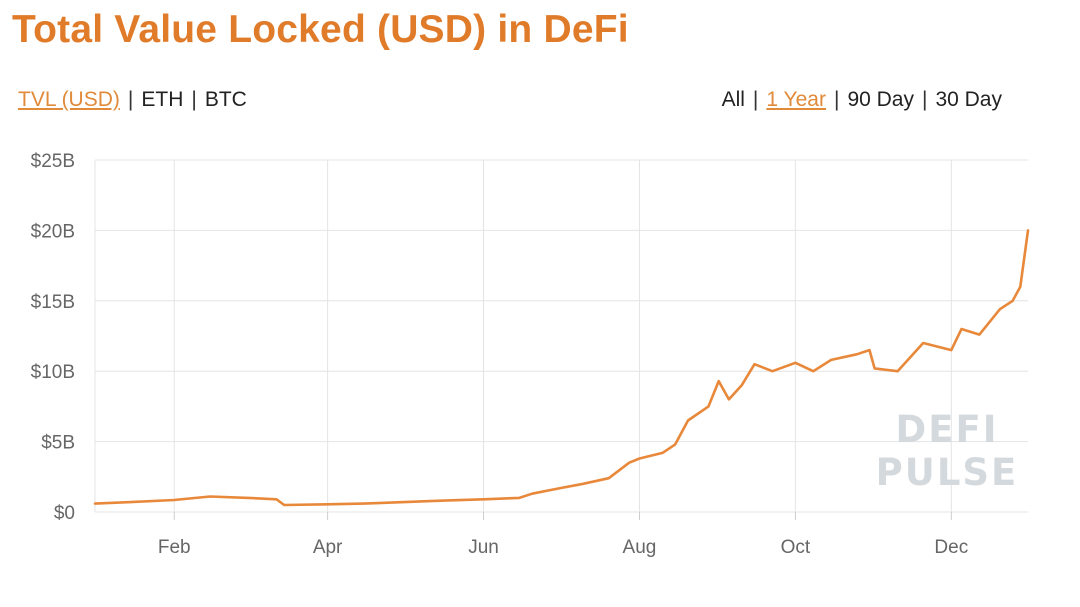 This screenshot has height=607, width=1080. I want to click on y-tick-label: $0, so click(64, 513).